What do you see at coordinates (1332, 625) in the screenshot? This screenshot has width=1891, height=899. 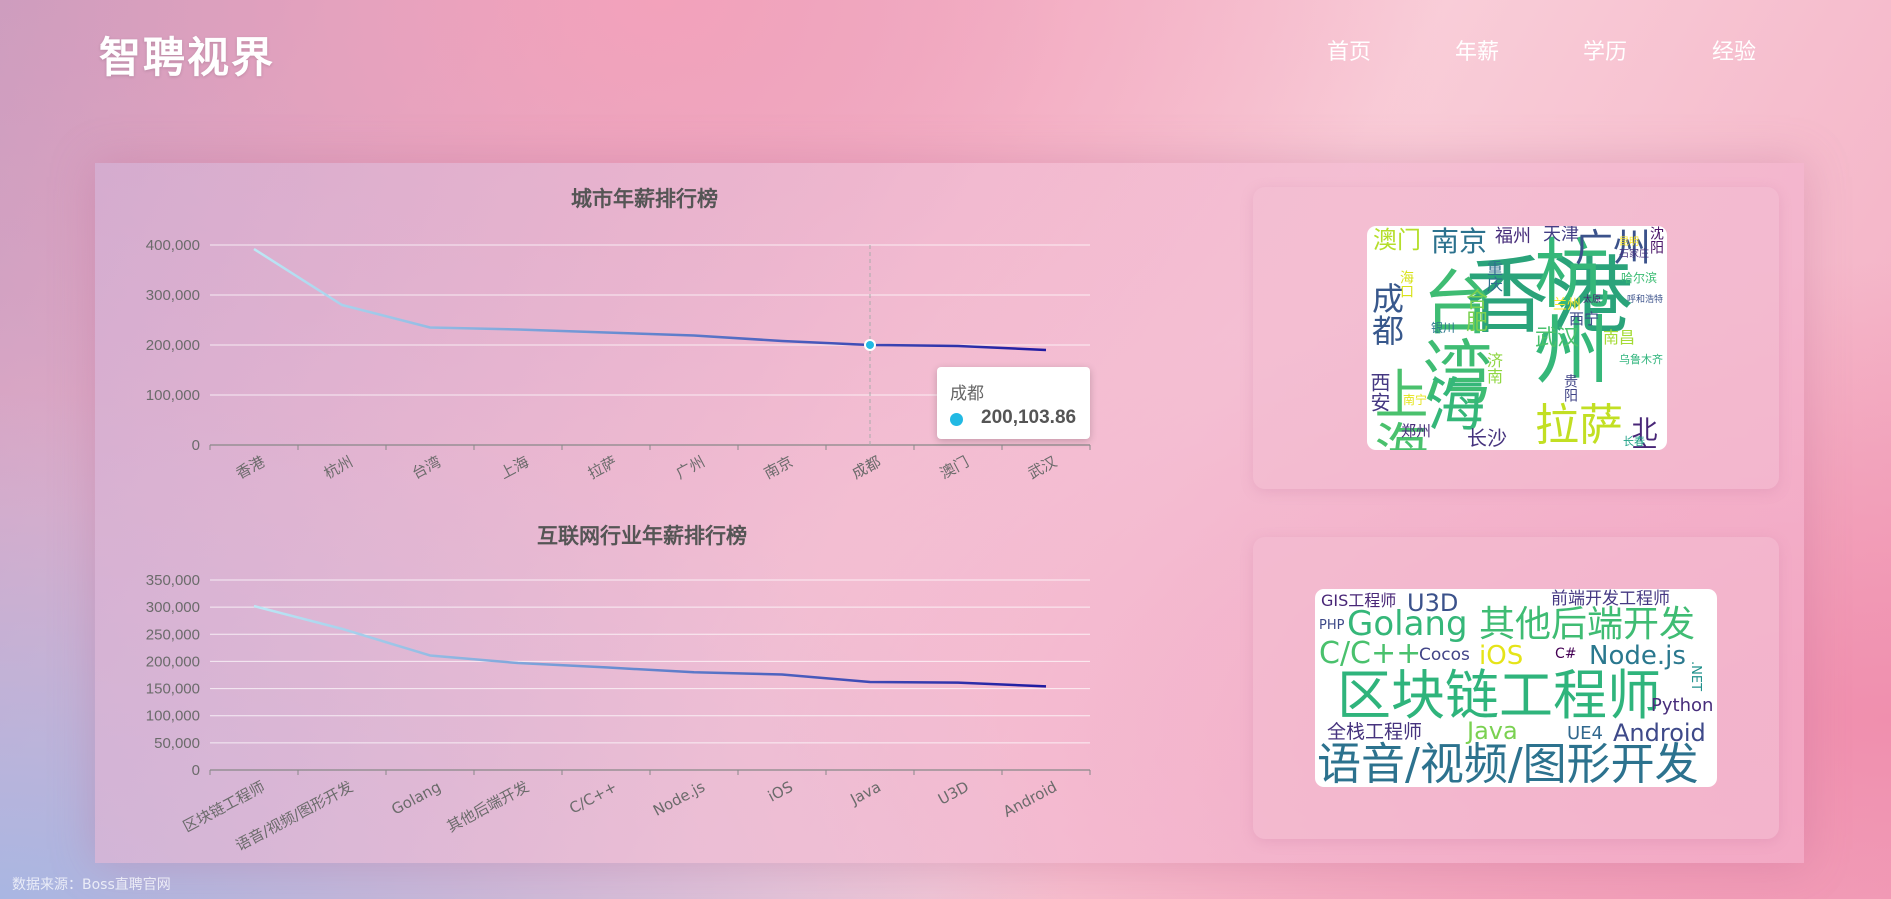 I see `wordcloud-word: PHP` at bounding box center [1332, 625].